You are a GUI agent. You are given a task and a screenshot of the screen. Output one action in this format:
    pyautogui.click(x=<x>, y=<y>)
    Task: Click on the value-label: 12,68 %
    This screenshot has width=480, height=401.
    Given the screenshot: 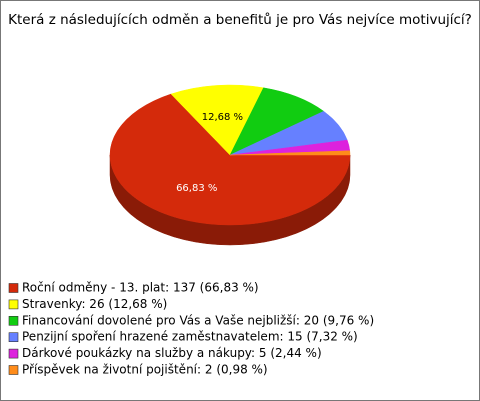 What is the action you would take?
    pyautogui.click(x=222, y=117)
    